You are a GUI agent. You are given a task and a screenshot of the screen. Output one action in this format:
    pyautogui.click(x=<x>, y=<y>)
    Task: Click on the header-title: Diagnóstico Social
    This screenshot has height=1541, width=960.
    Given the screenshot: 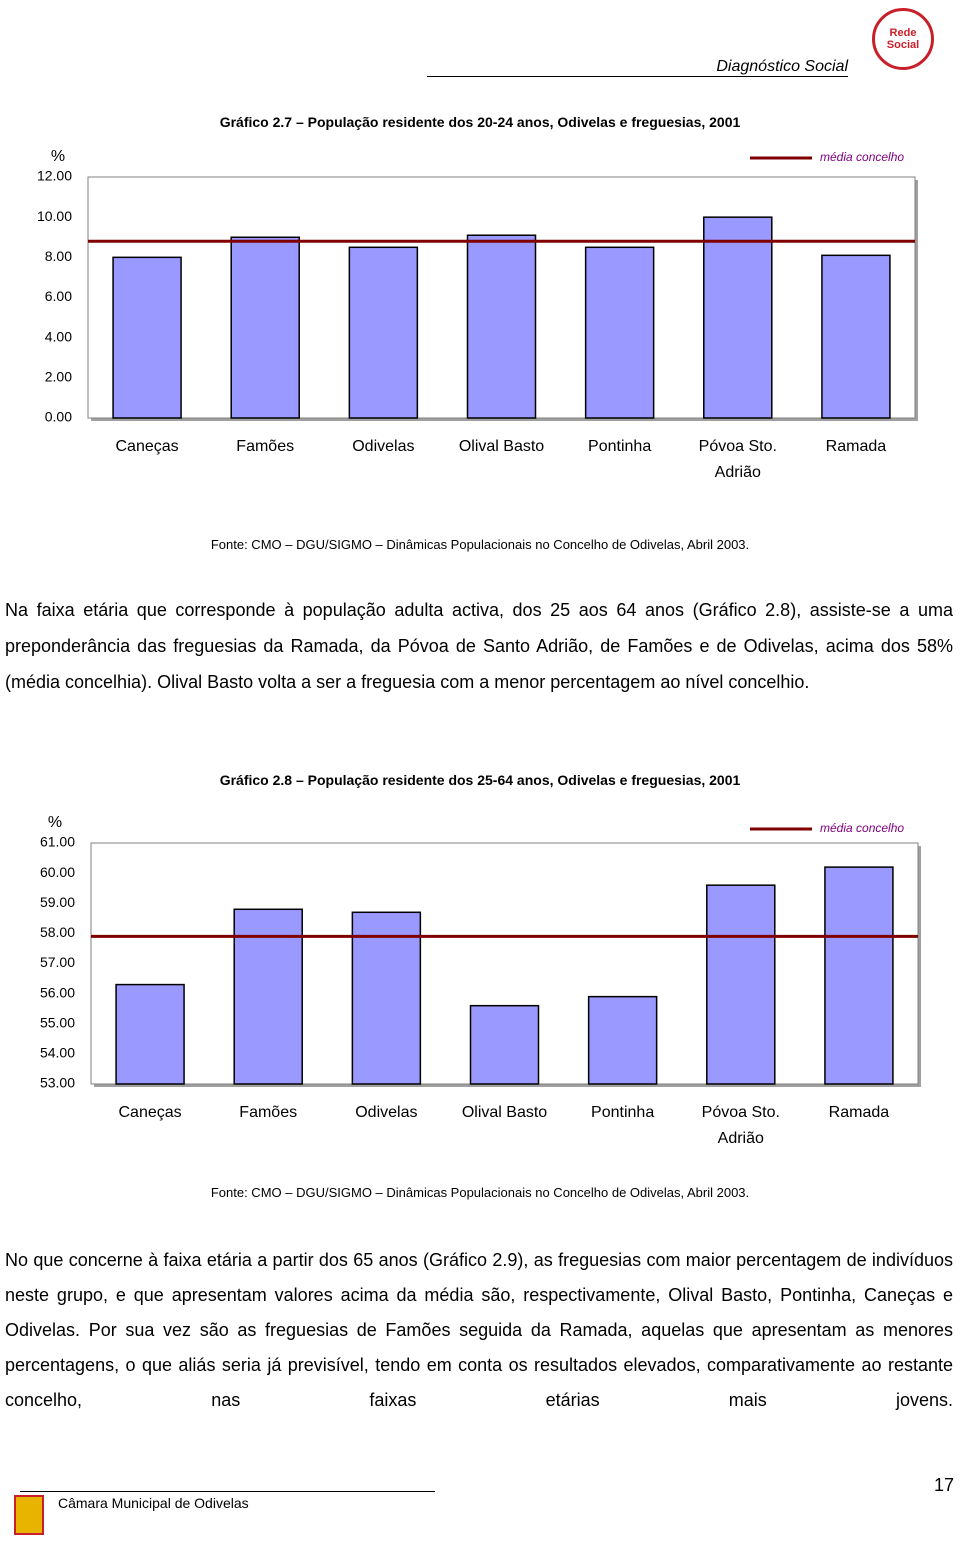 What is the action you would take?
    pyautogui.click(x=782, y=66)
    